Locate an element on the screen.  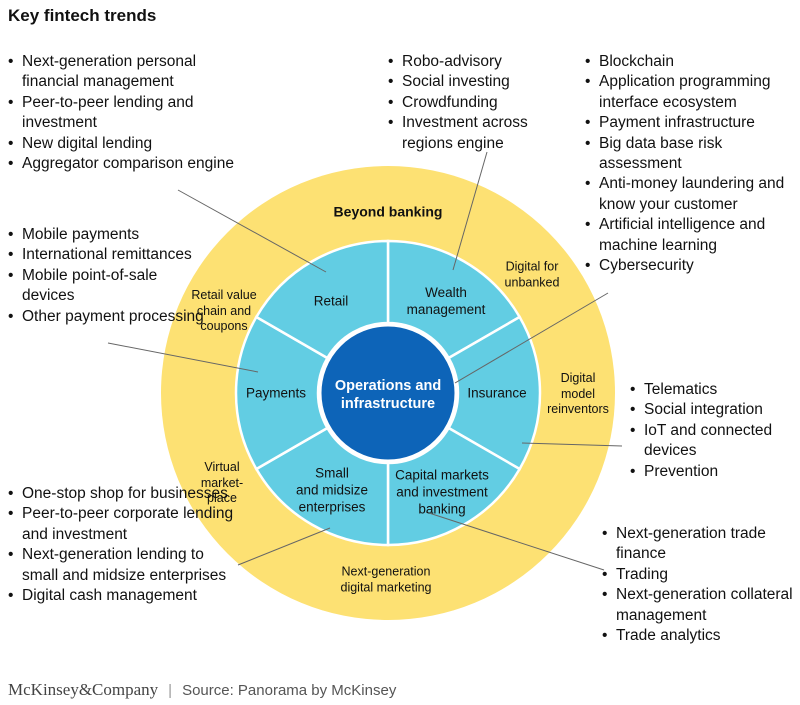
list-item: • Other payment processing is located at coordinates (110, 317).